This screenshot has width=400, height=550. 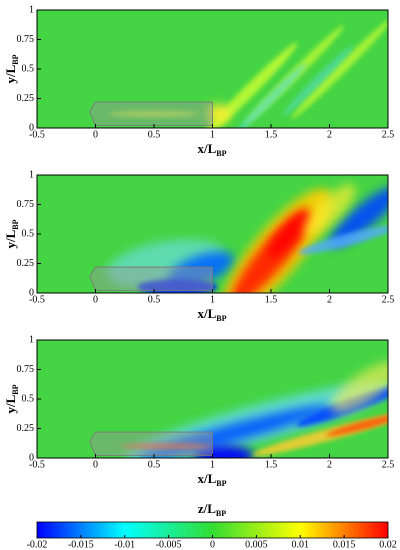 I want to click on colorbar-tick-label: 0.005, so click(x=256, y=544).